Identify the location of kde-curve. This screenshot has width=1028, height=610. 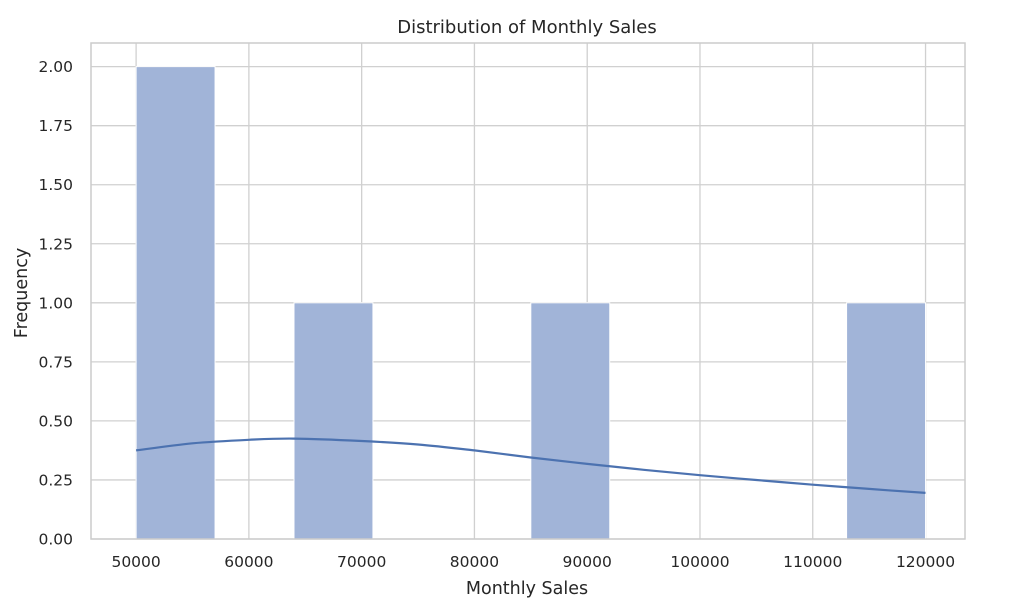
(530, 465).